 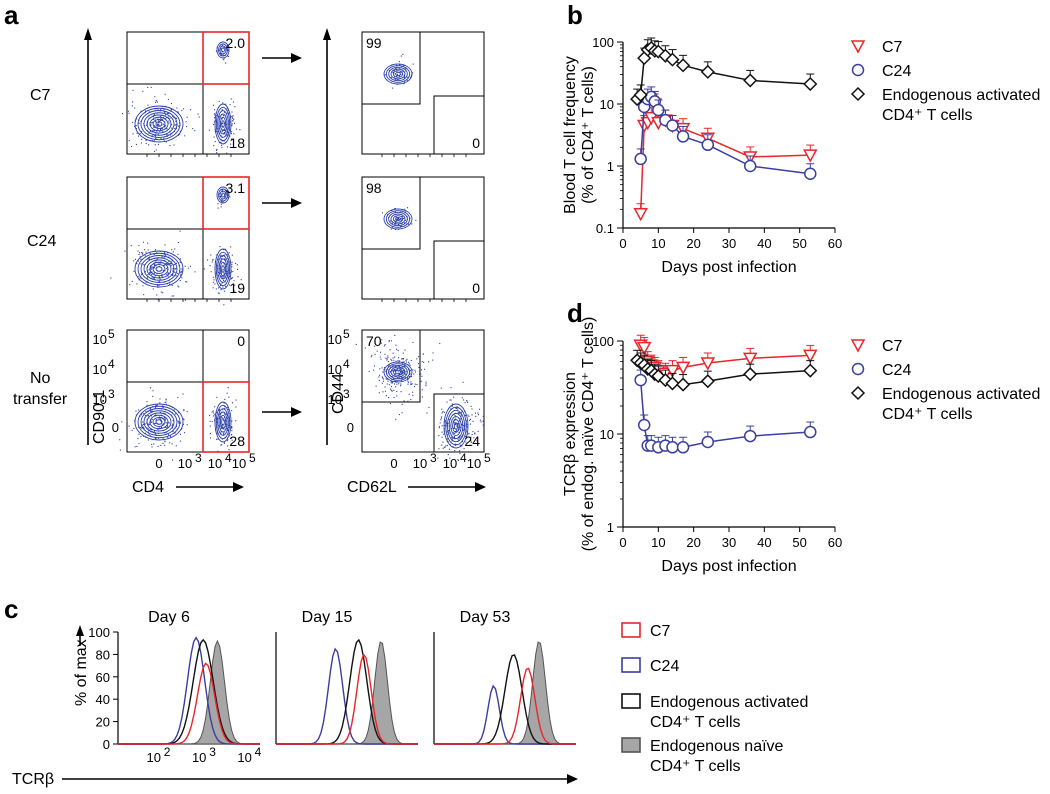 I want to click on hist-x-tick-base: 10, so click(x=154, y=757).